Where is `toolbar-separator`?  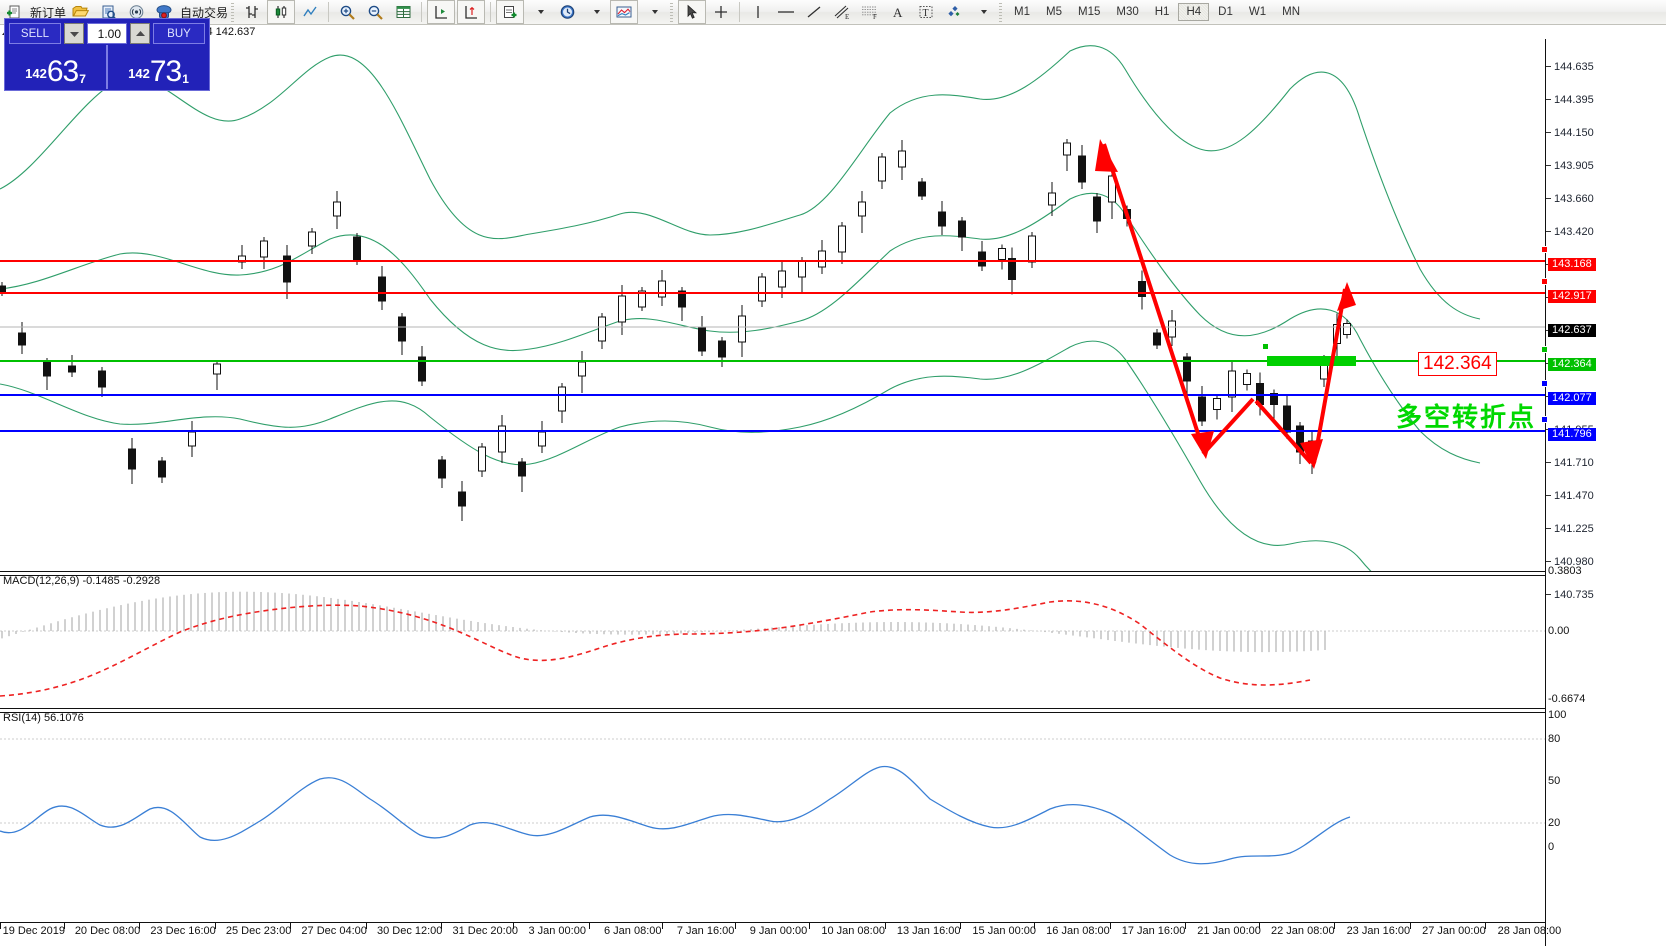 toolbar-separator is located at coordinates (329, 12).